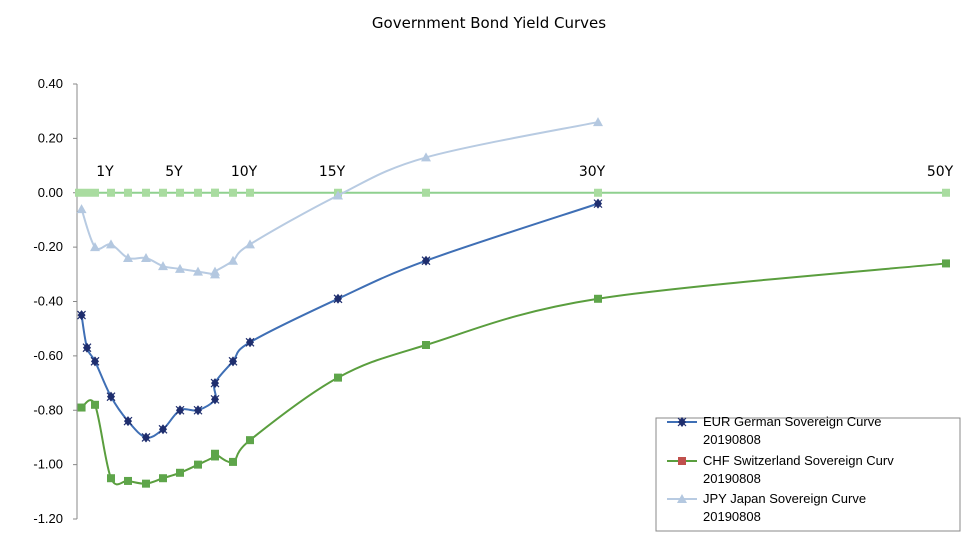  I want to click on legend-marker-stroke, so click(682, 422).